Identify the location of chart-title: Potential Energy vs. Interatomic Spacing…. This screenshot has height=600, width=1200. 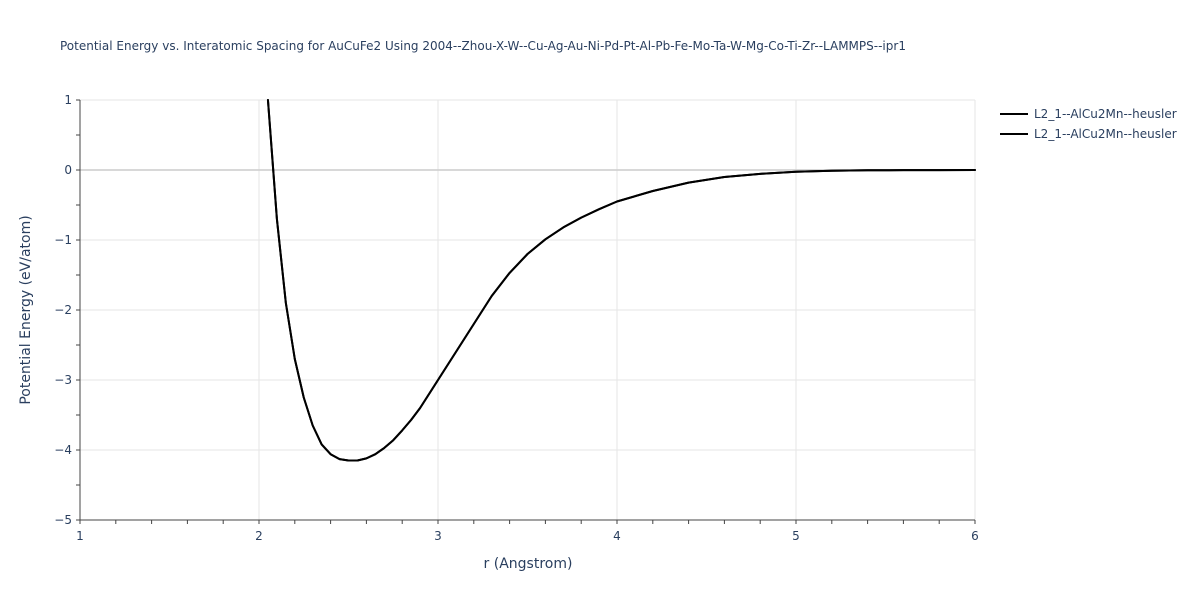
(483, 46).